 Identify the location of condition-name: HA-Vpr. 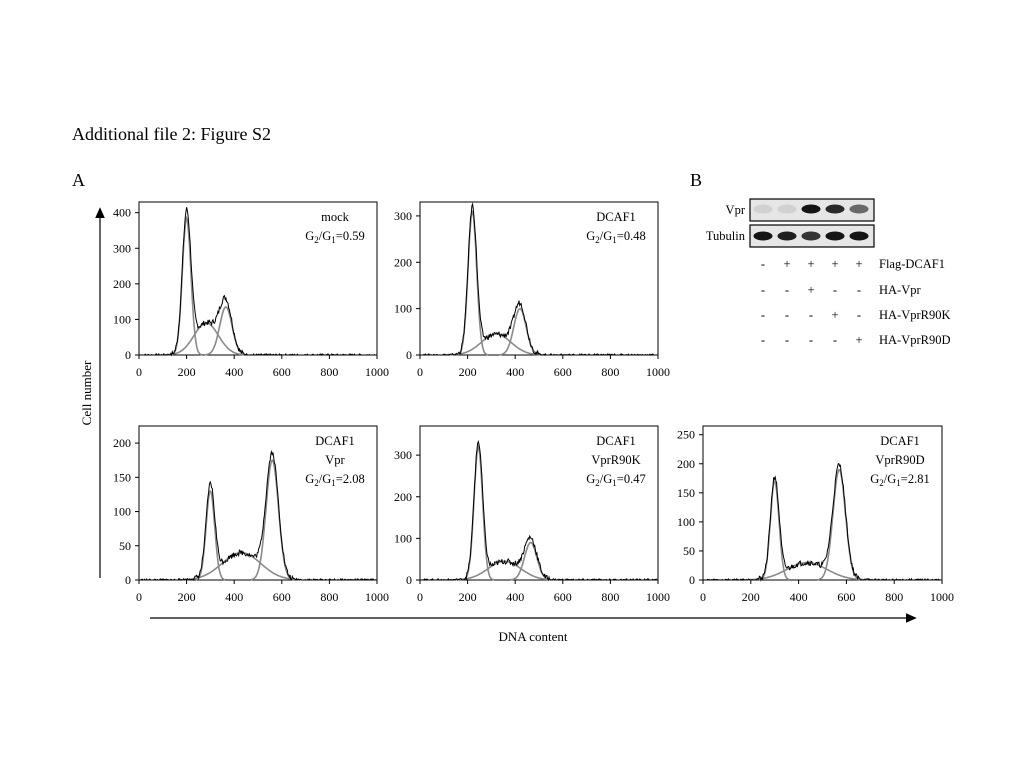
(900, 290).